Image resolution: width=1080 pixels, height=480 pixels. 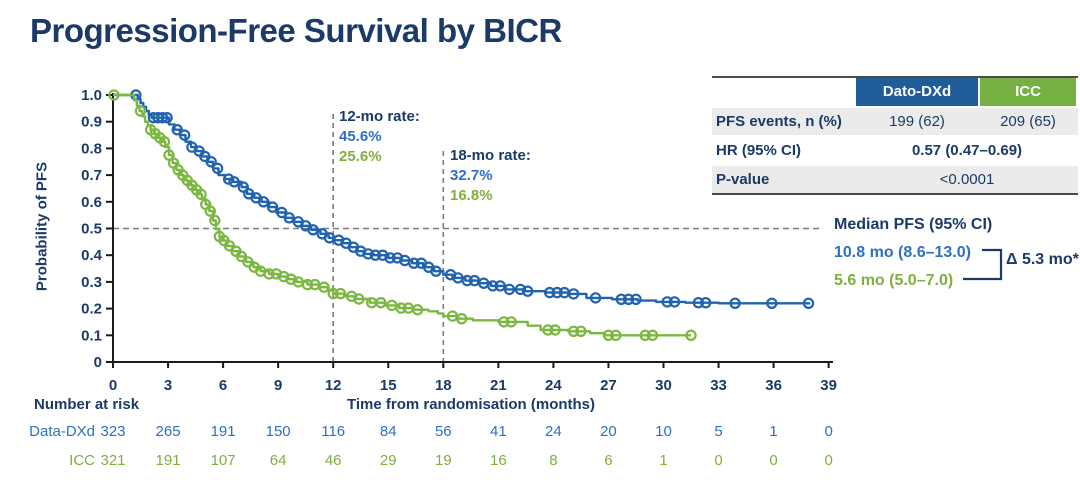 What do you see at coordinates (92, 255) in the screenshot?
I see `y-tick-label: 0.4` at bounding box center [92, 255].